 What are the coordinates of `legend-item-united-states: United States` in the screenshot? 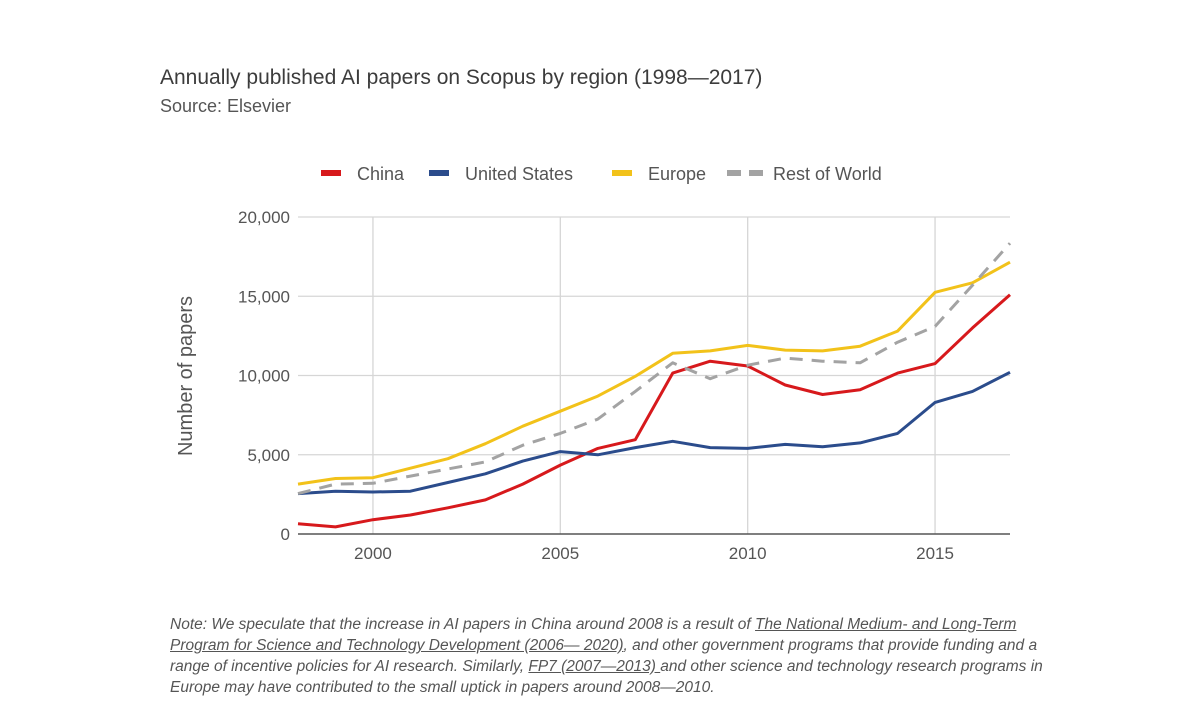 It's located at (501, 174).